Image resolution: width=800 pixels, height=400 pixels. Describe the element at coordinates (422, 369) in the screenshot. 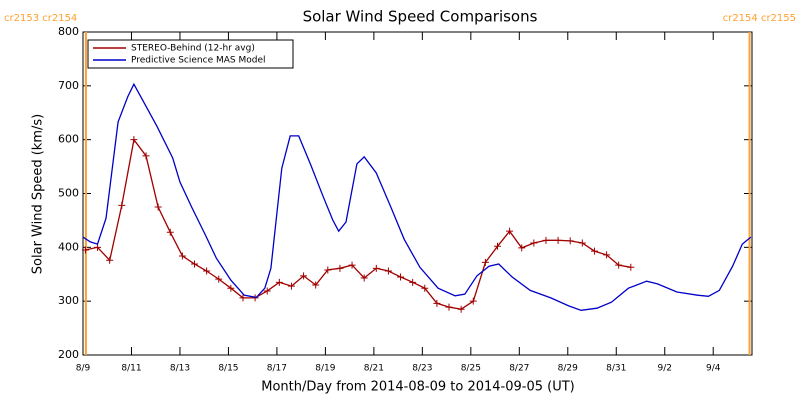

I see `x-tick-label: 8/23` at that location.